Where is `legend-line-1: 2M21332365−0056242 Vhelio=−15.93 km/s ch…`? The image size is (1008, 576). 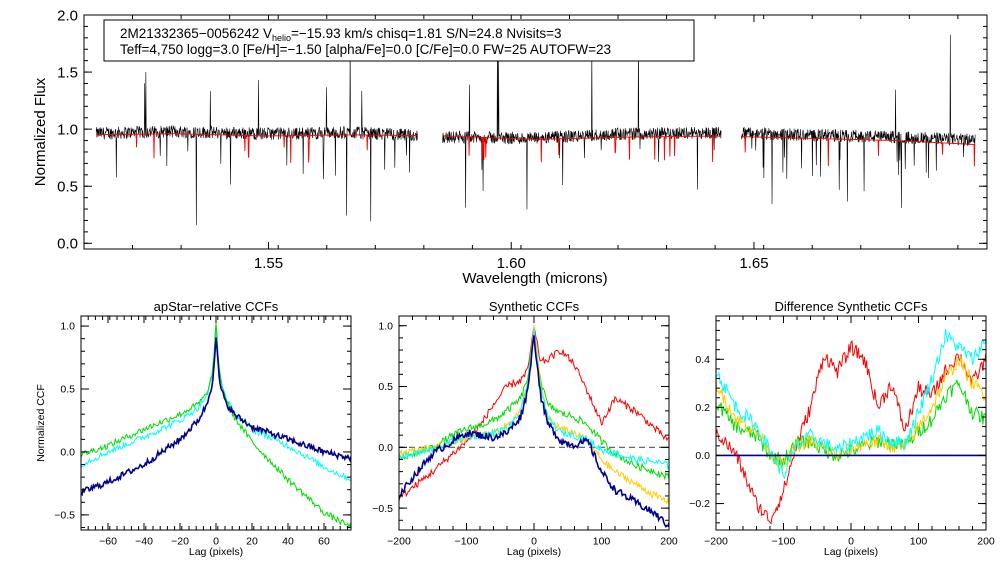
legend-line-1: 2M21332365−0056242 Vhelio=−15.93 km/s ch… is located at coordinates (341, 34).